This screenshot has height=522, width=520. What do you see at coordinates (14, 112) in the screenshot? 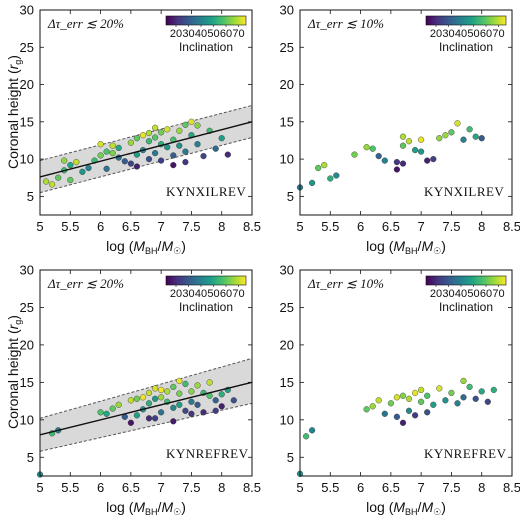
I see `y-axis-label: Coronal height (rg)` at bounding box center [14, 112].